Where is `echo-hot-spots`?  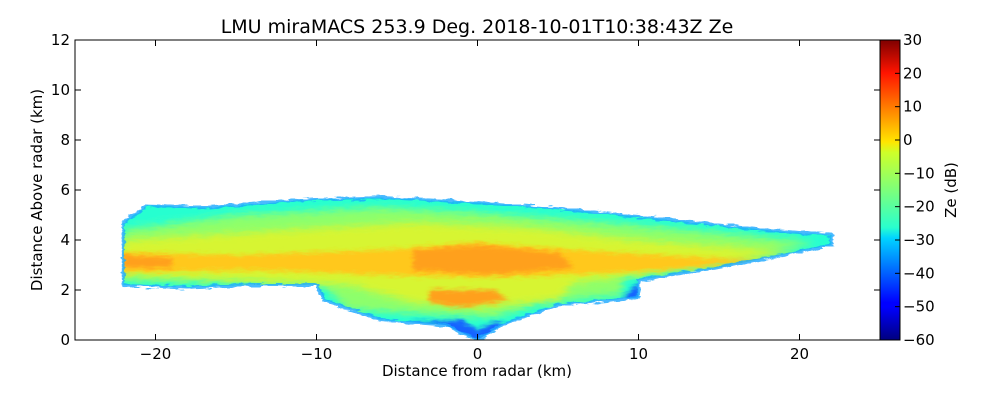 echo-hot-spots is located at coordinates (349, 276).